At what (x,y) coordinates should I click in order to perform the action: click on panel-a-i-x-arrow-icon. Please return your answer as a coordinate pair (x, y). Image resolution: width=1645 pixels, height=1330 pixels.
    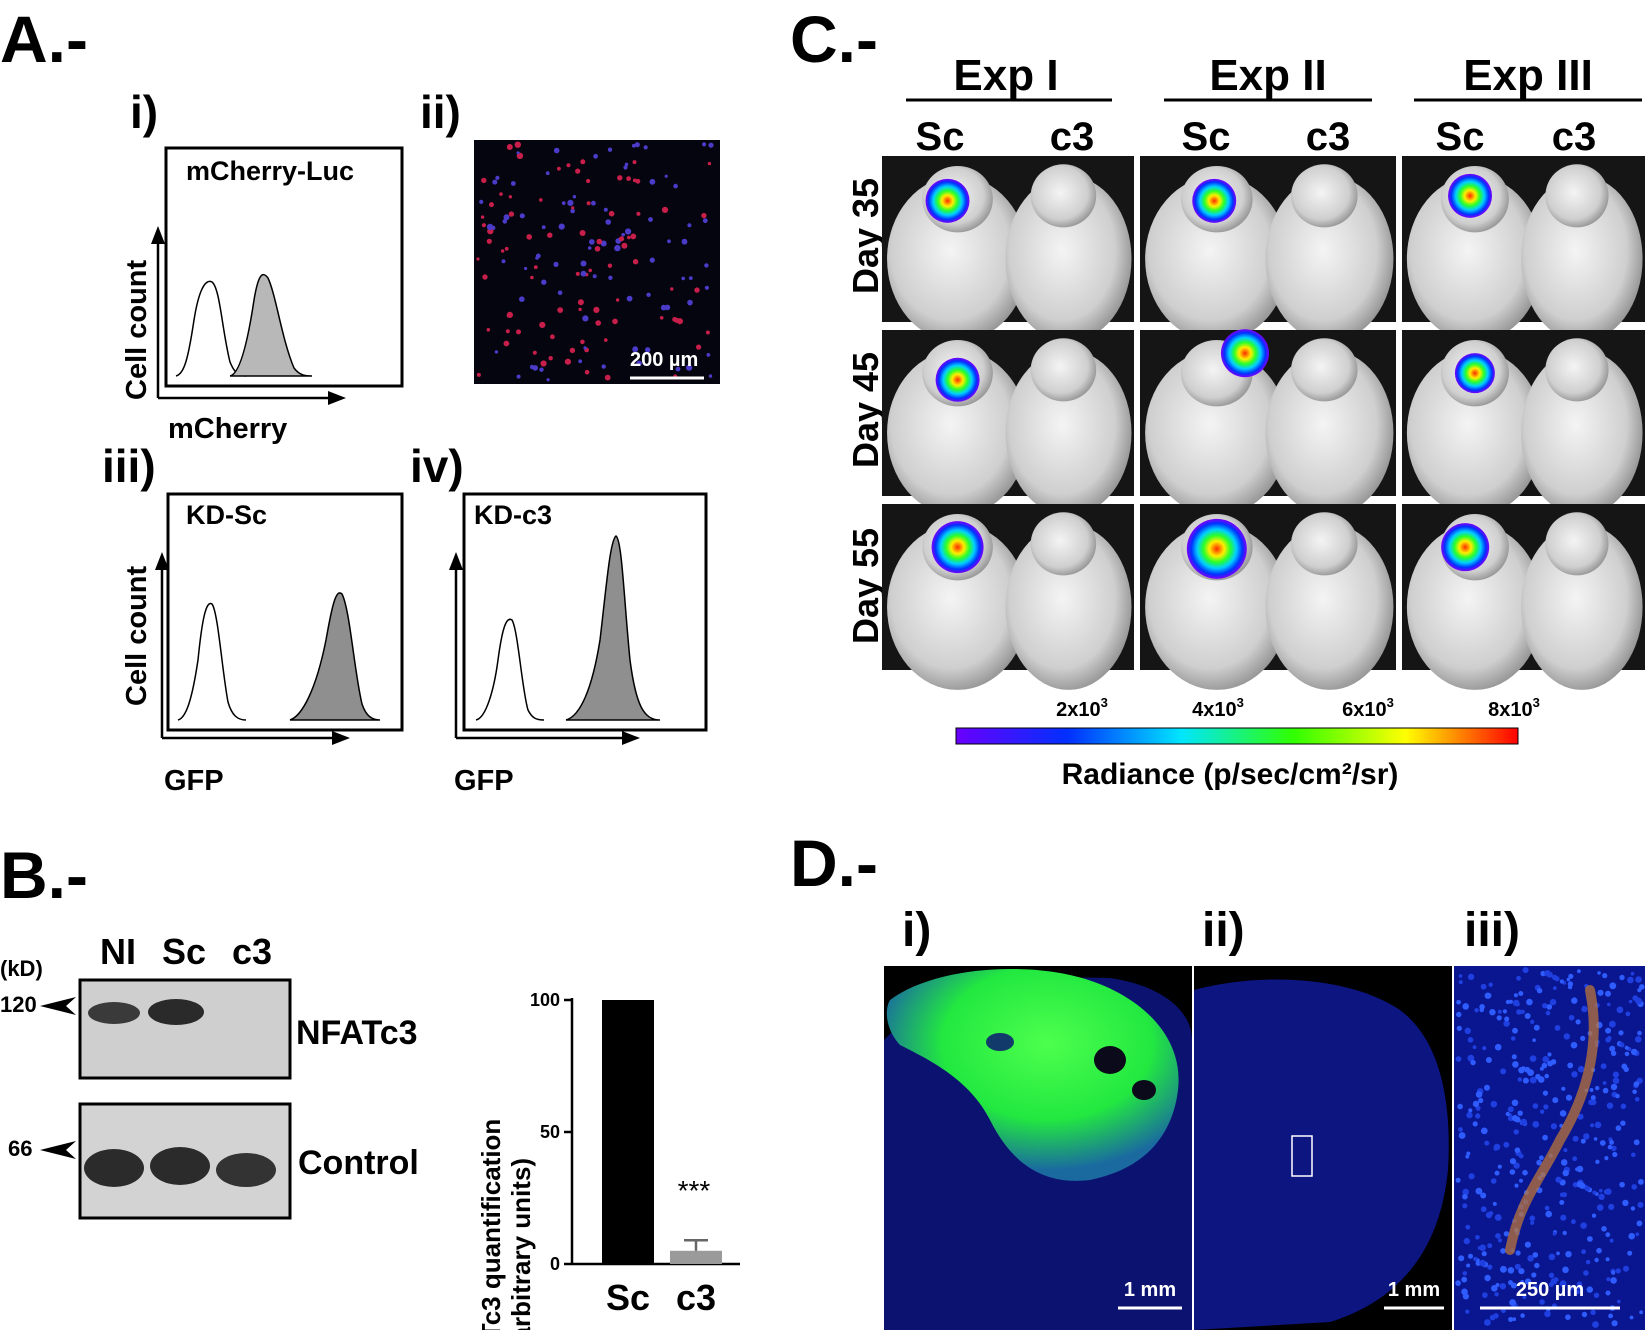
    Looking at the image, I should click on (337, 398).